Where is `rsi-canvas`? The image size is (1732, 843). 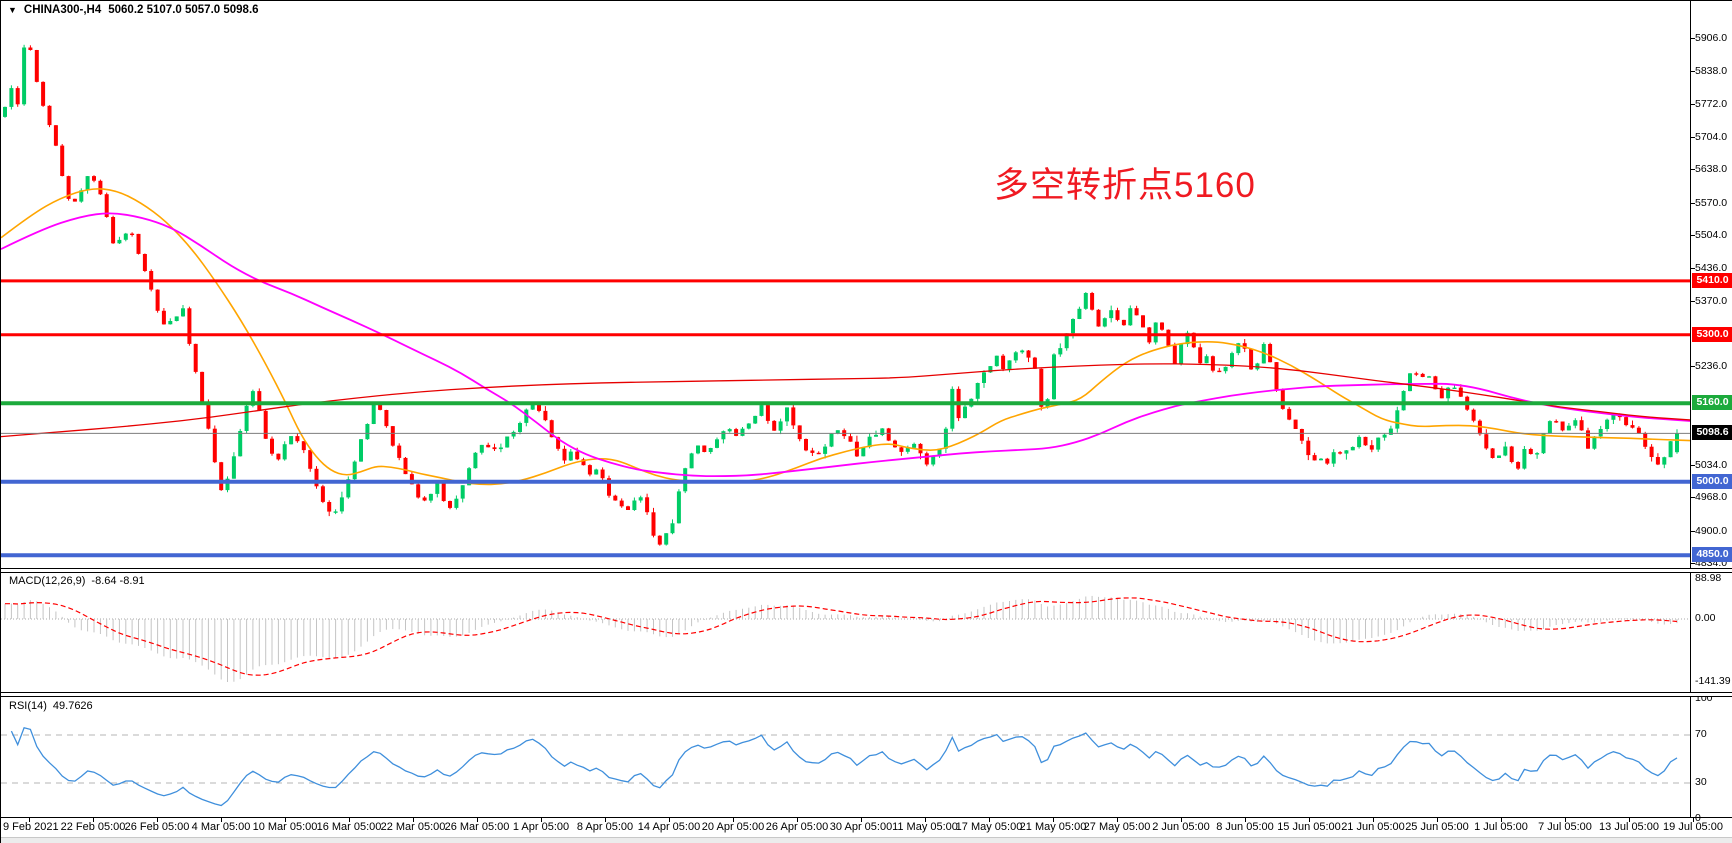
rsi-canvas is located at coordinates (845, 757).